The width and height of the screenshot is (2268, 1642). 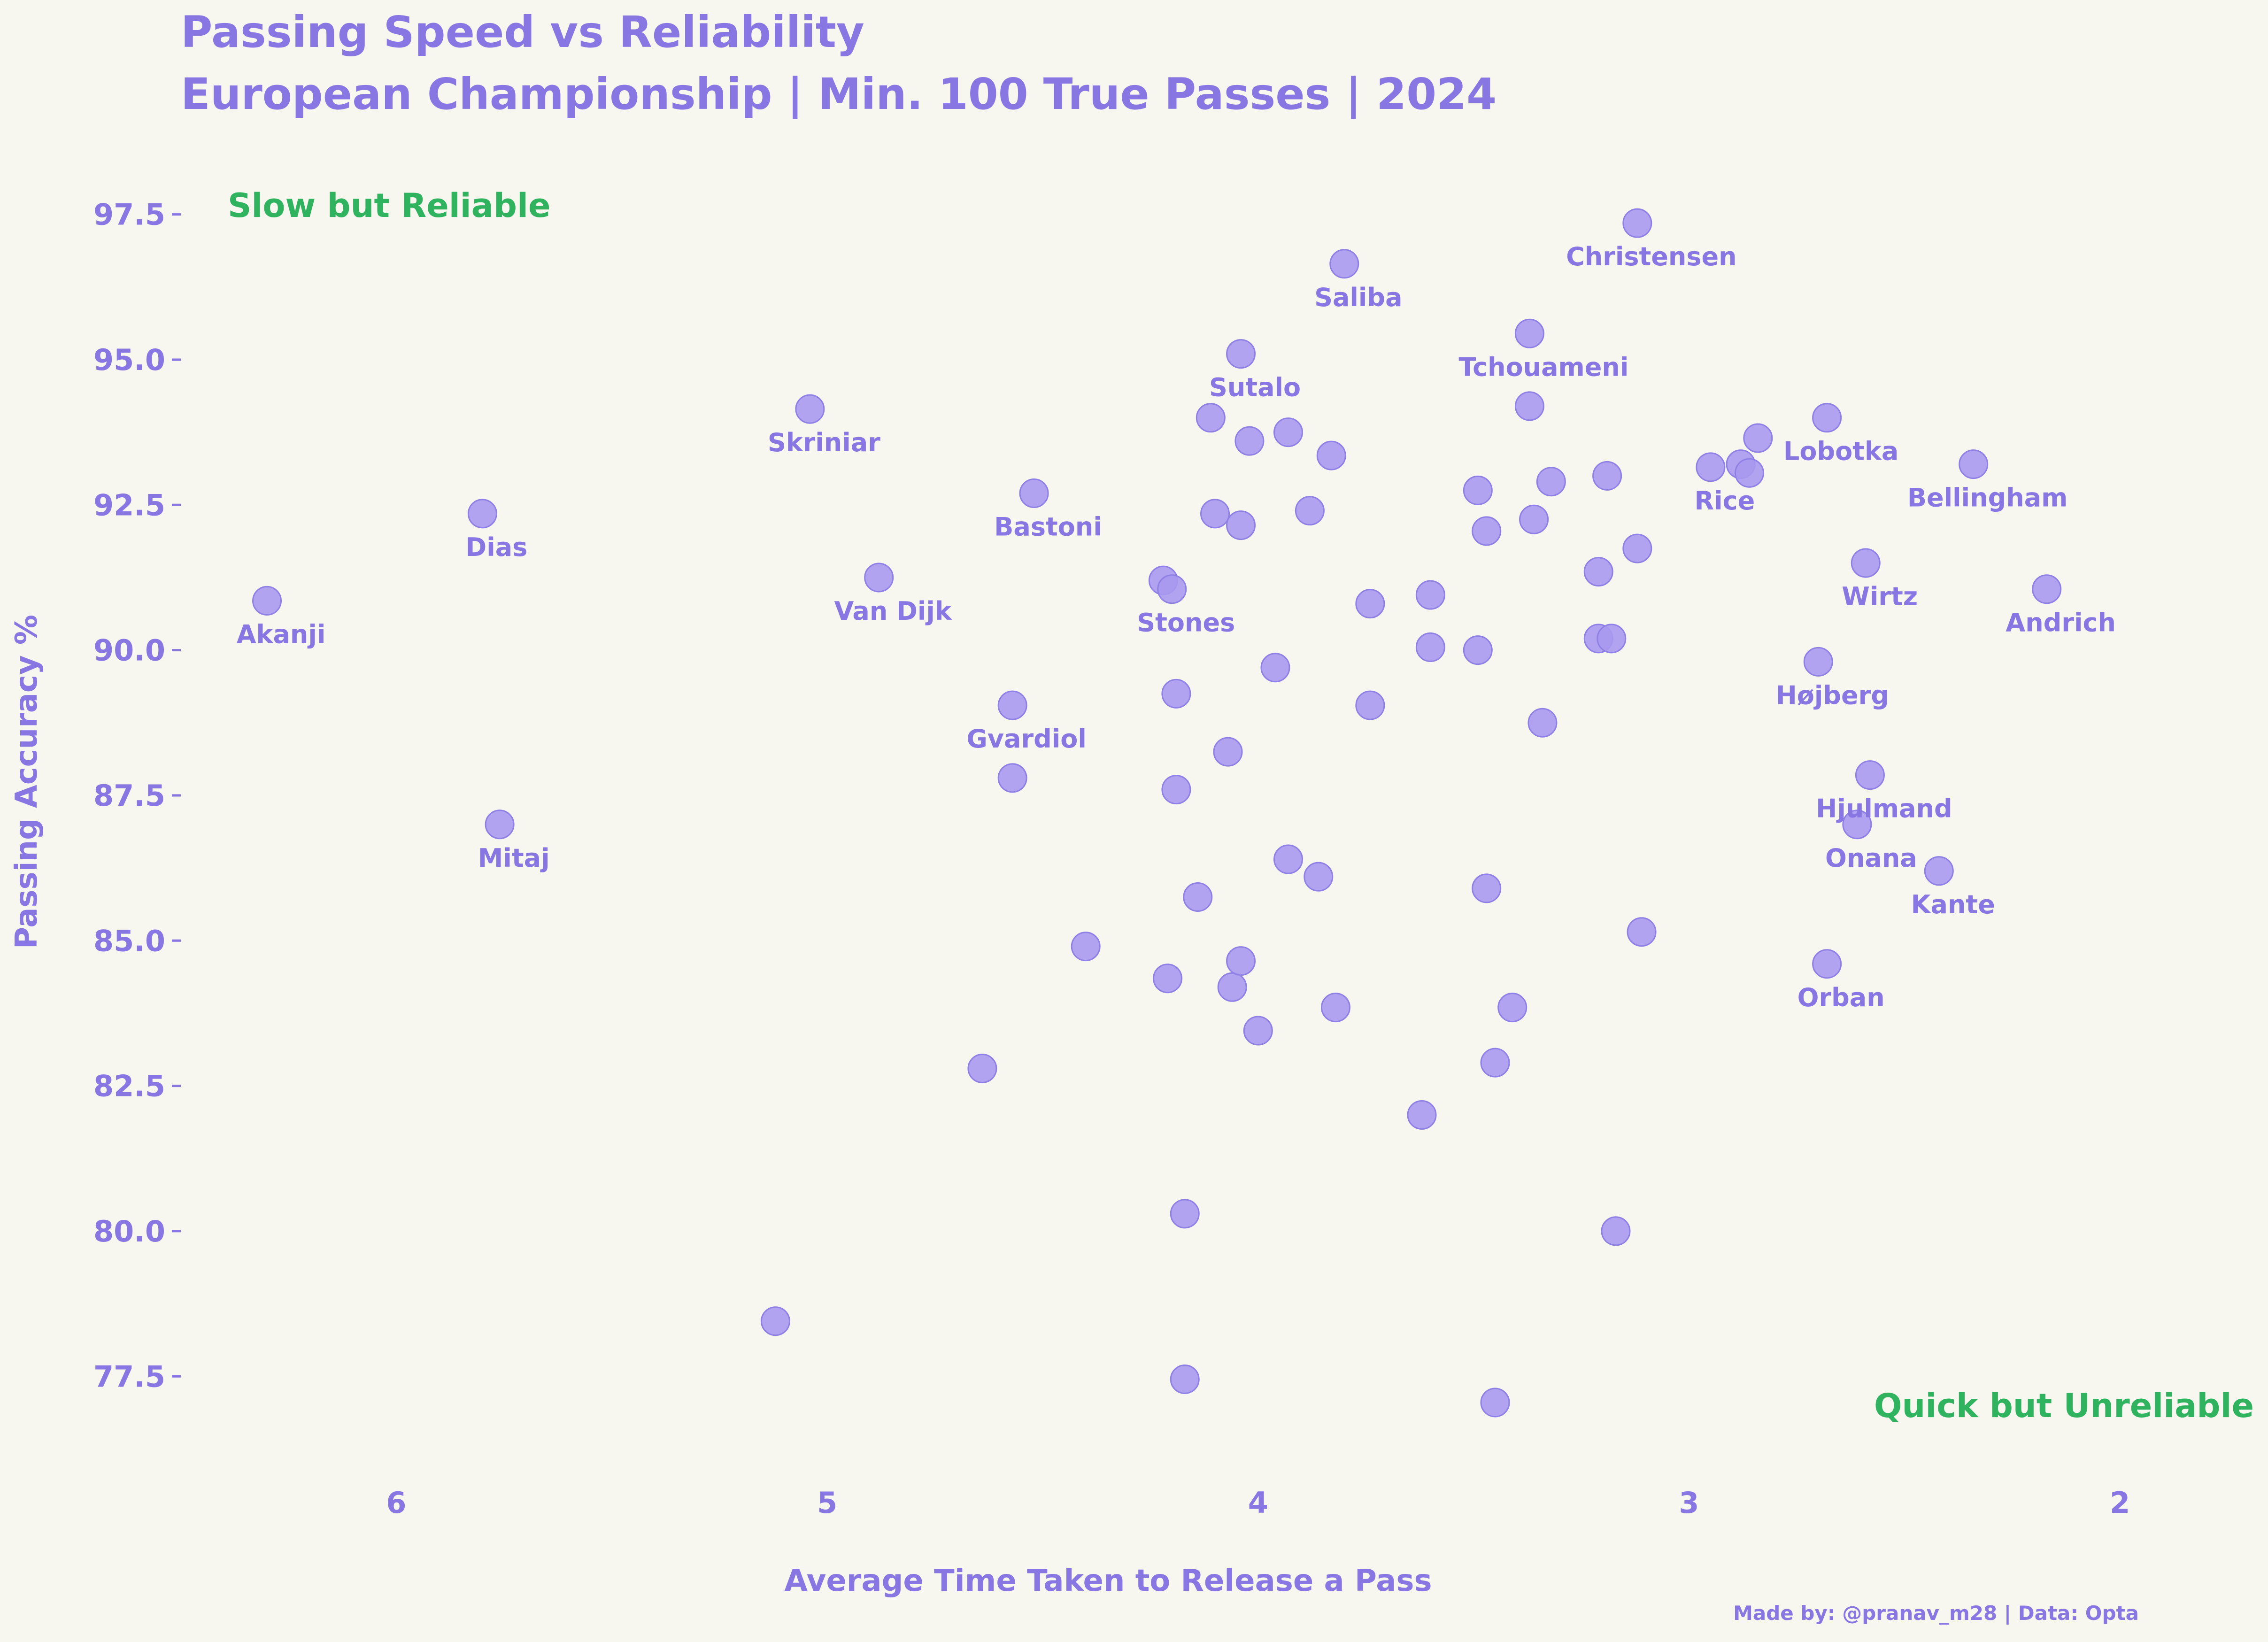 I want to click on quadrant-label-quick-unreliable: Quick but Unreliable, so click(x=2064, y=1406).